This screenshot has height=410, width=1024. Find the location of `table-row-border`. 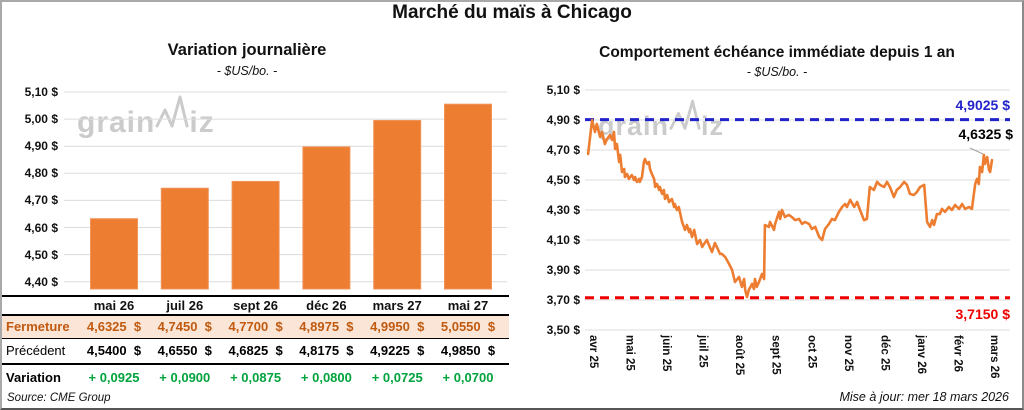

table-row-border is located at coordinates (255, 339).